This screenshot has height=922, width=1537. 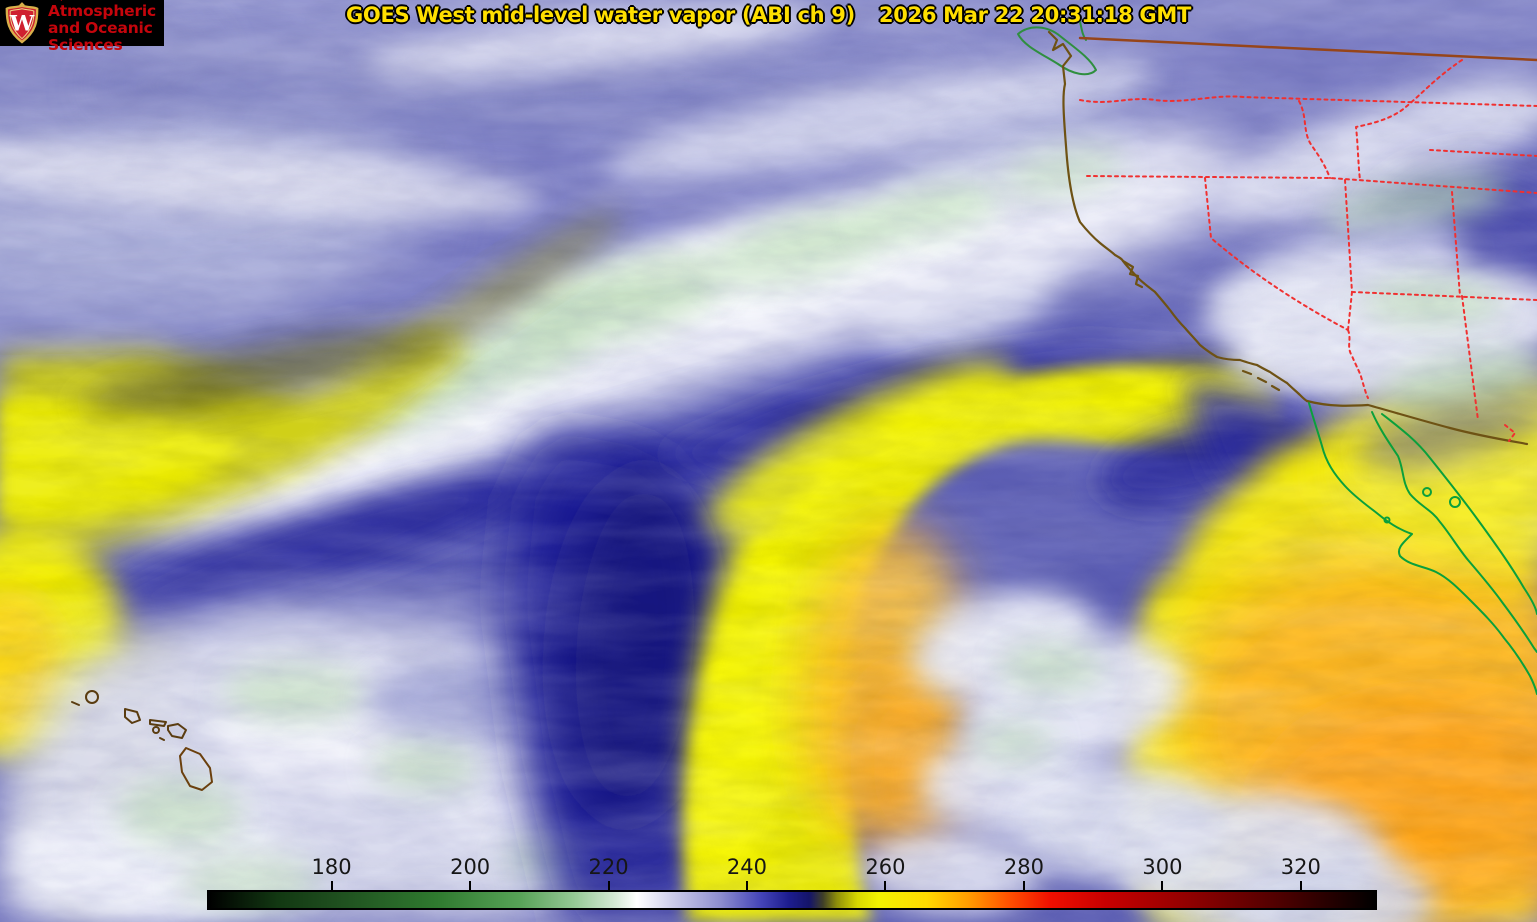 I want to click on logo-line-1: Atmospheric, so click(x=102, y=11).